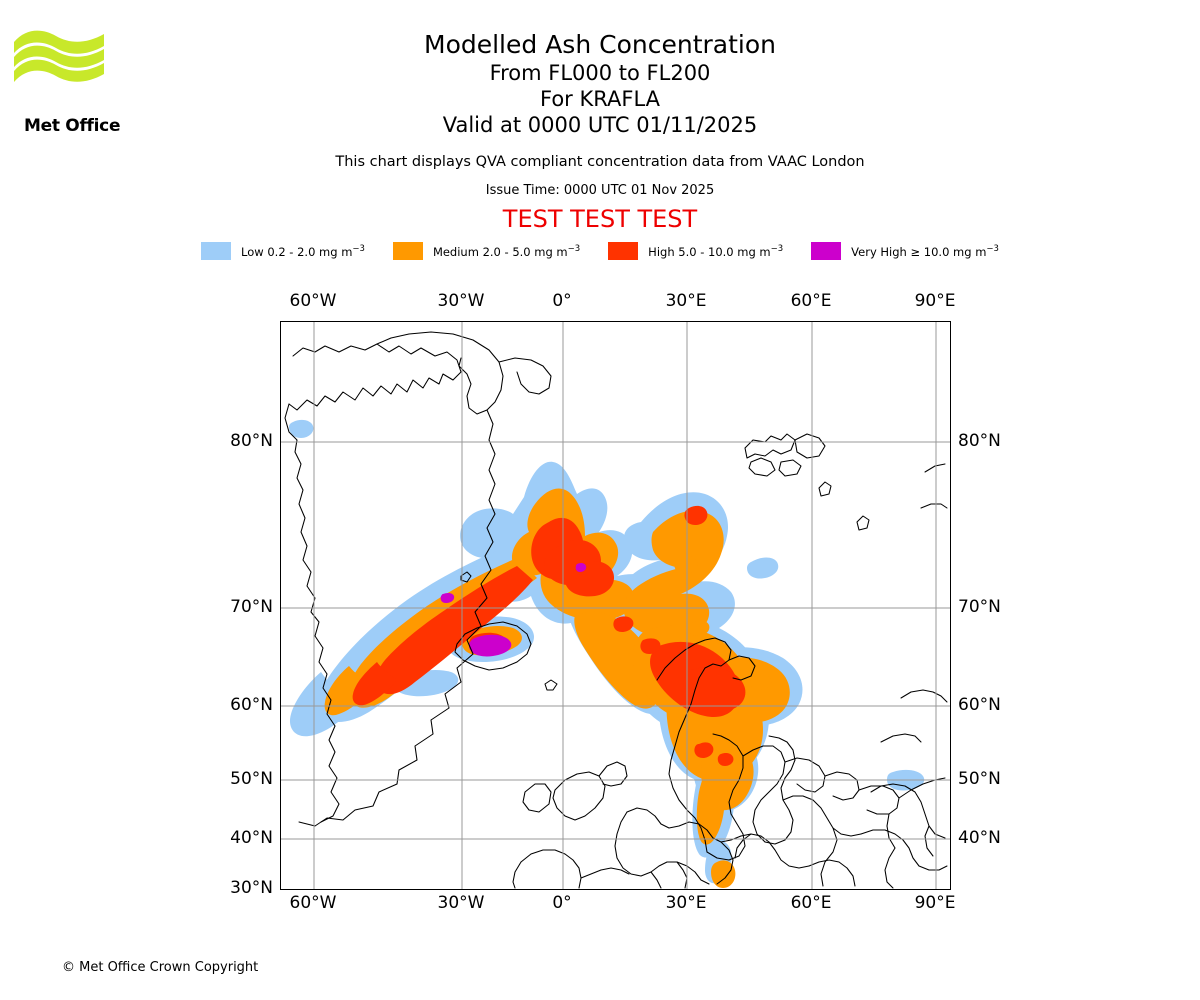 Image resolution: width=1200 pixels, height=1000 pixels. I want to click on y-tick-right-0: 80°N, so click(979, 441).